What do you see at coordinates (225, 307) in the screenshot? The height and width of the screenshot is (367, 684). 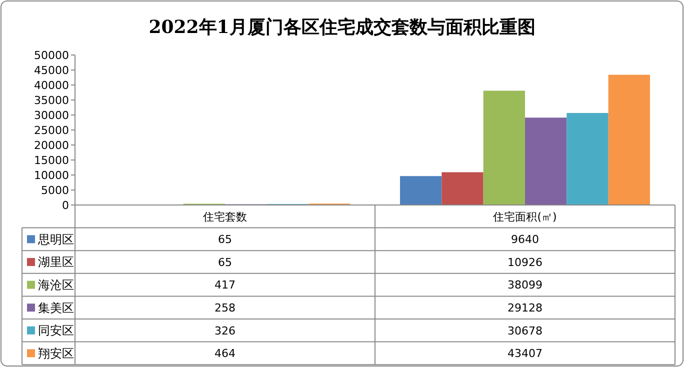 I see `data-label: 258` at bounding box center [225, 307].